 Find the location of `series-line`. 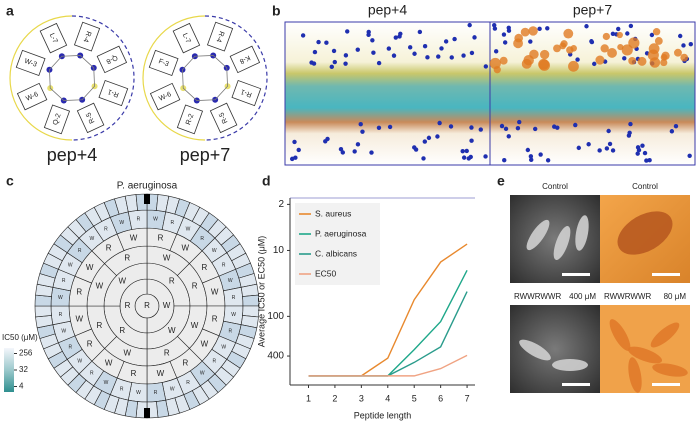

series-line is located at coordinates (388, 365).